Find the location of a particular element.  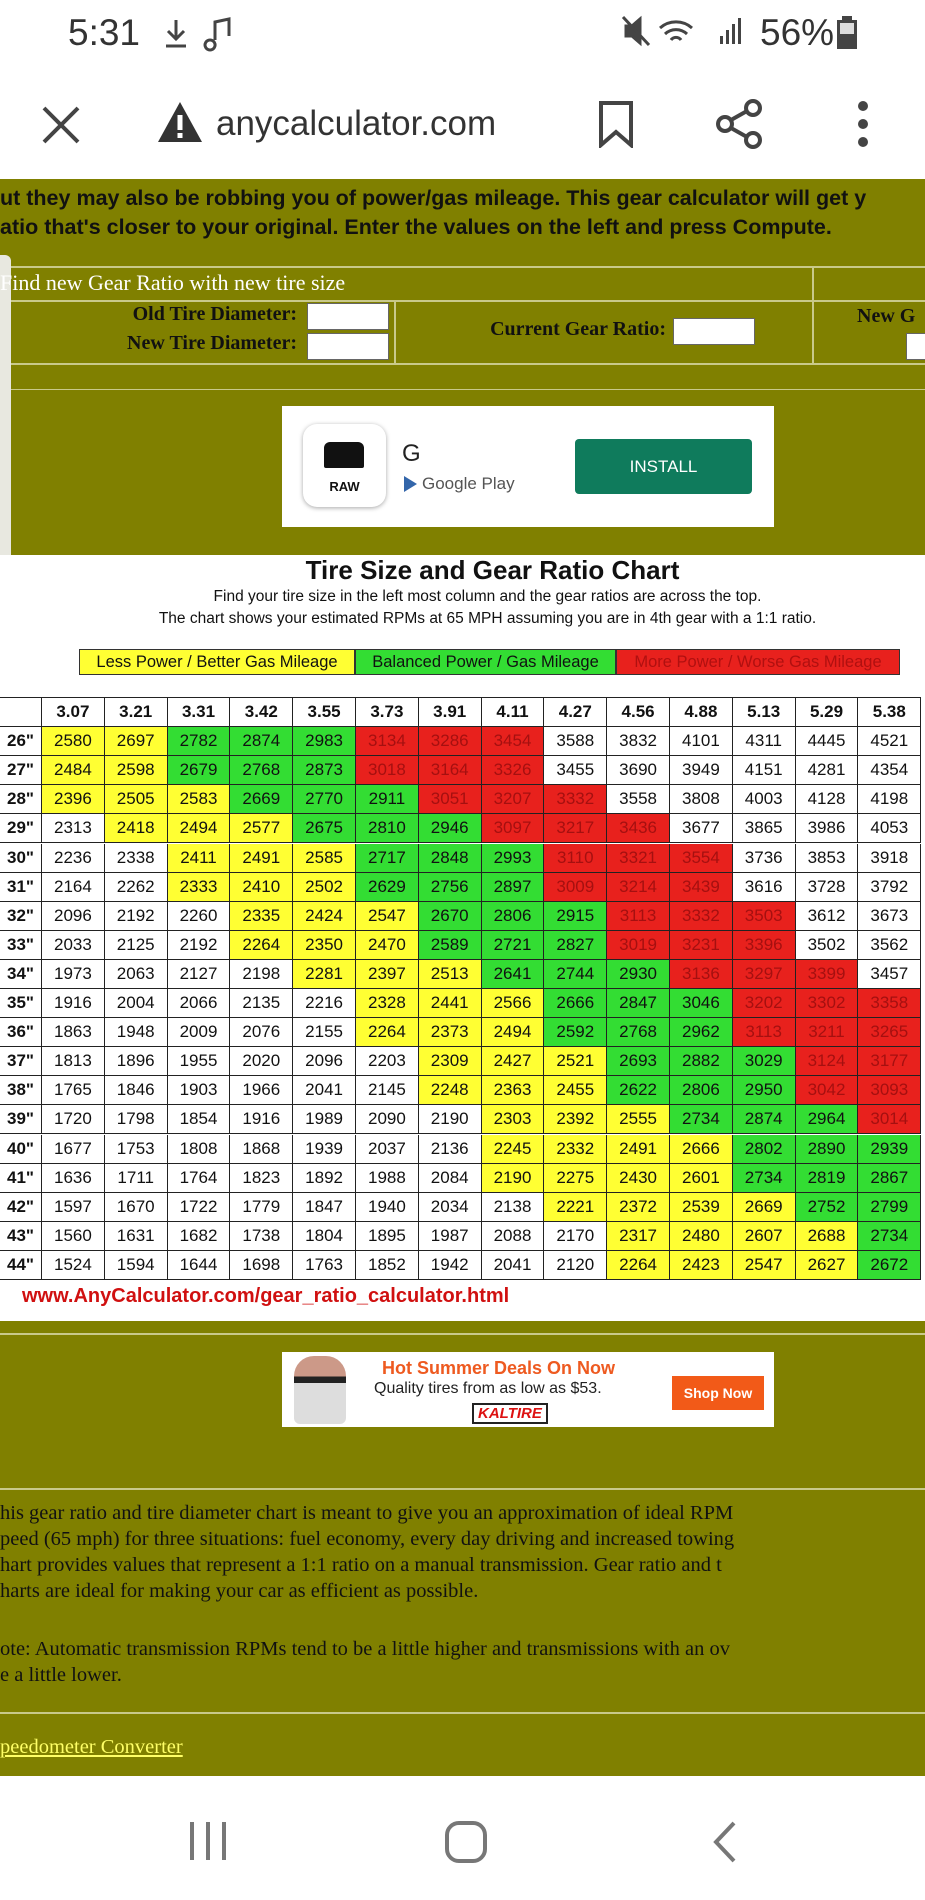

rpm-cell: 2962 is located at coordinates (701, 1033).